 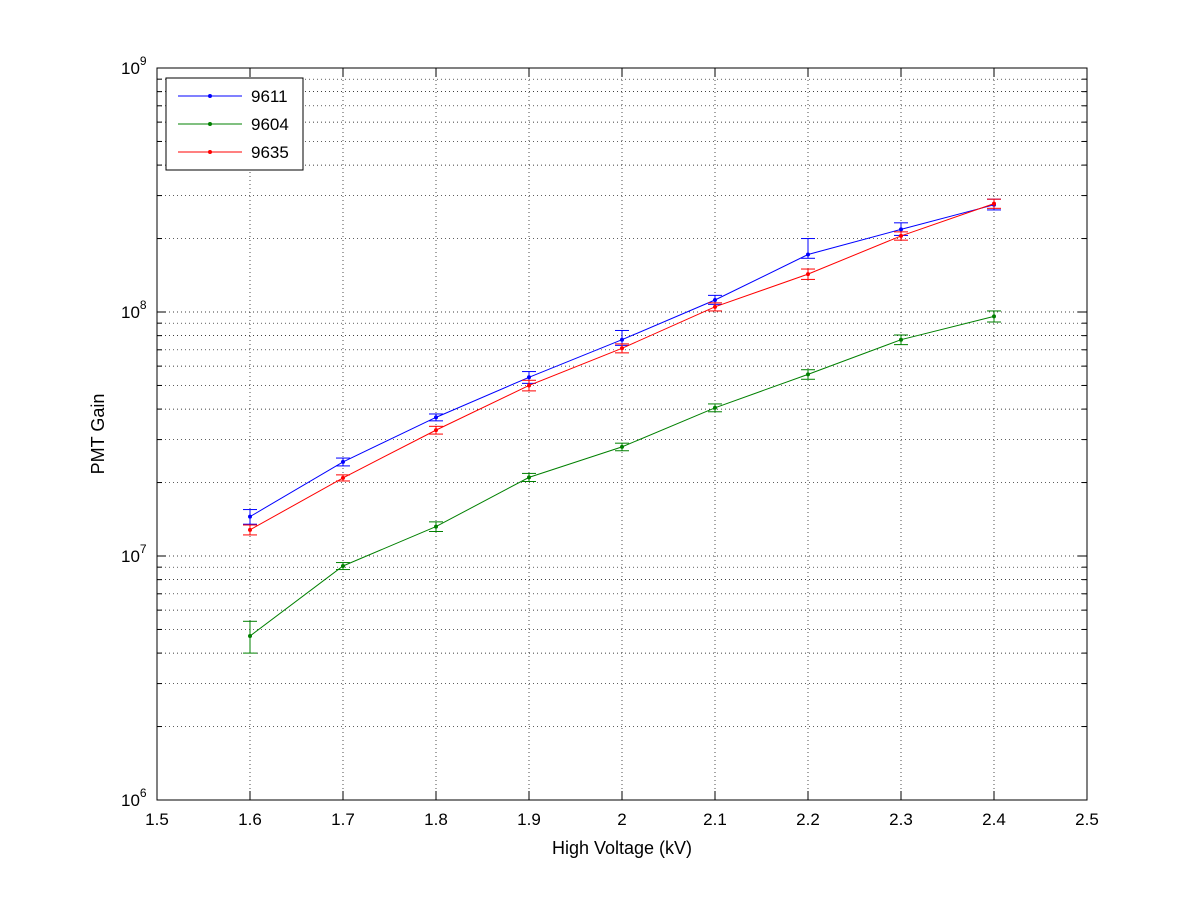 What do you see at coordinates (436, 819) in the screenshot?
I see `x-tick-label: 1.8` at bounding box center [436, 819].